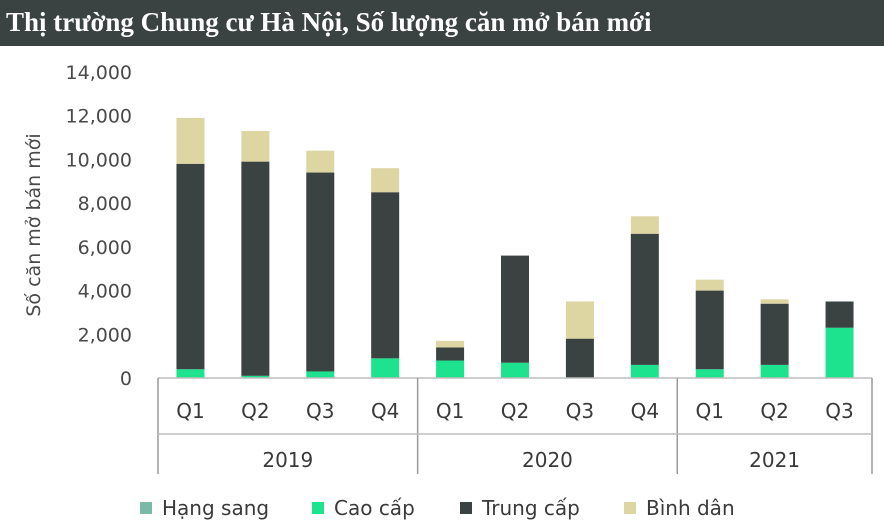 The image size is (884, 526). Describe the element at coordinates (105, 204) in the screenshot. I see `y-tick-label: 8,000` at that location.